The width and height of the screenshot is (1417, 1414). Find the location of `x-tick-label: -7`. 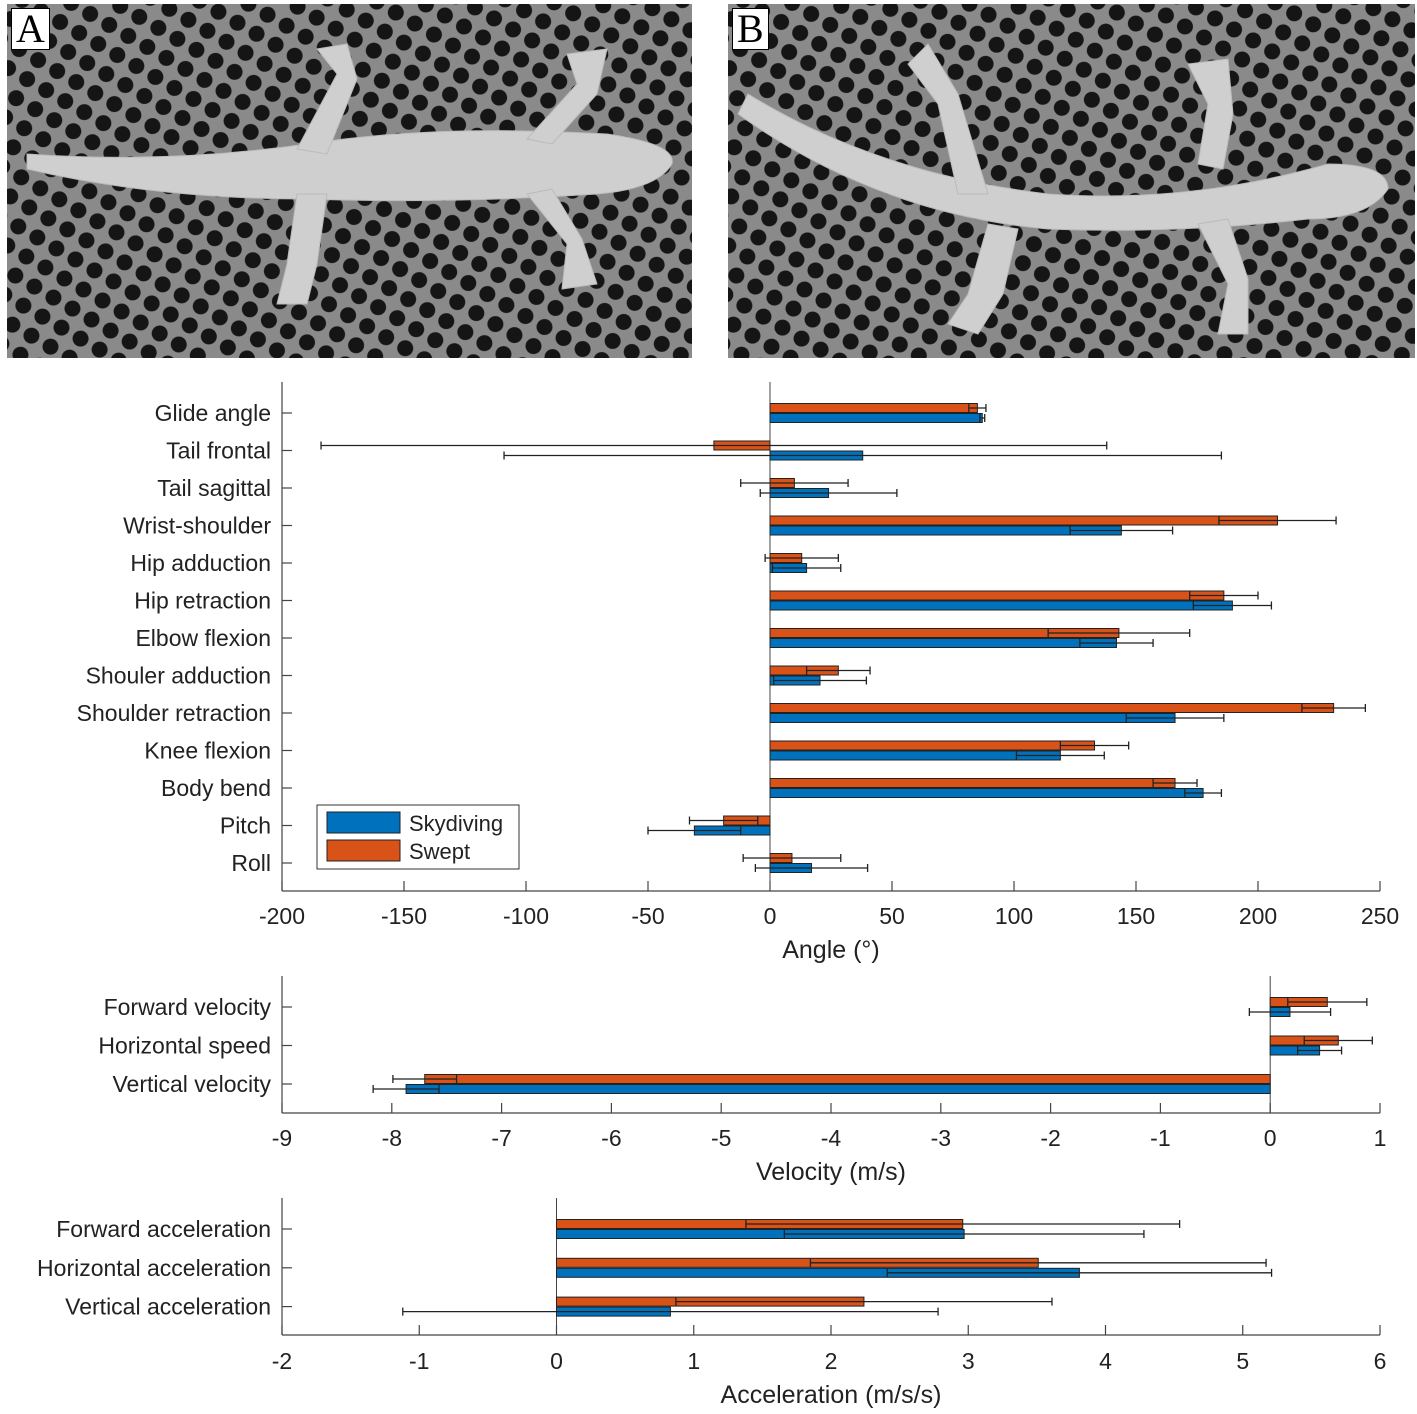

x-tick-label: -7 is located at coordinates (501, 1138).